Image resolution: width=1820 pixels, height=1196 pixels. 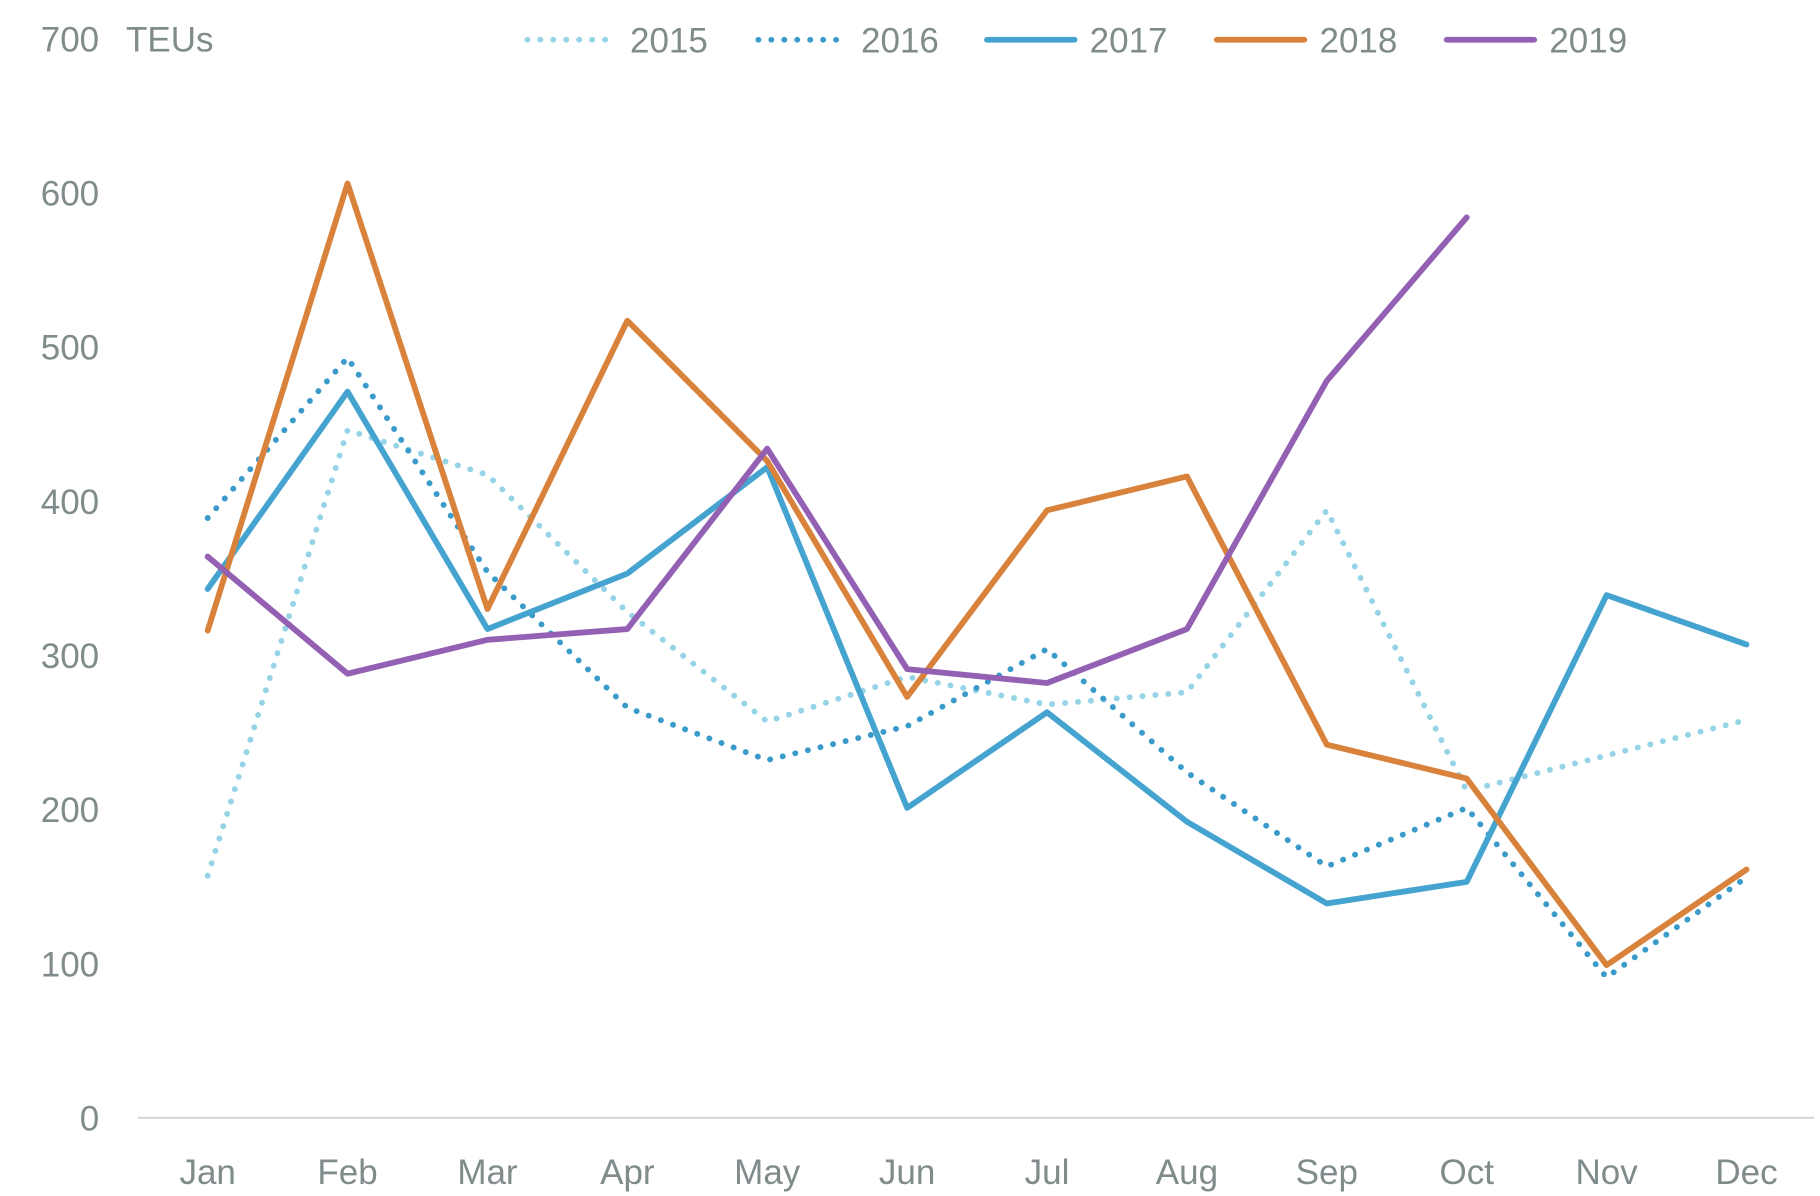 What do you see at coordinates (70, 348) in the screenshot?
I see `y-tick-label: 500` at bounding box center [70, 348].